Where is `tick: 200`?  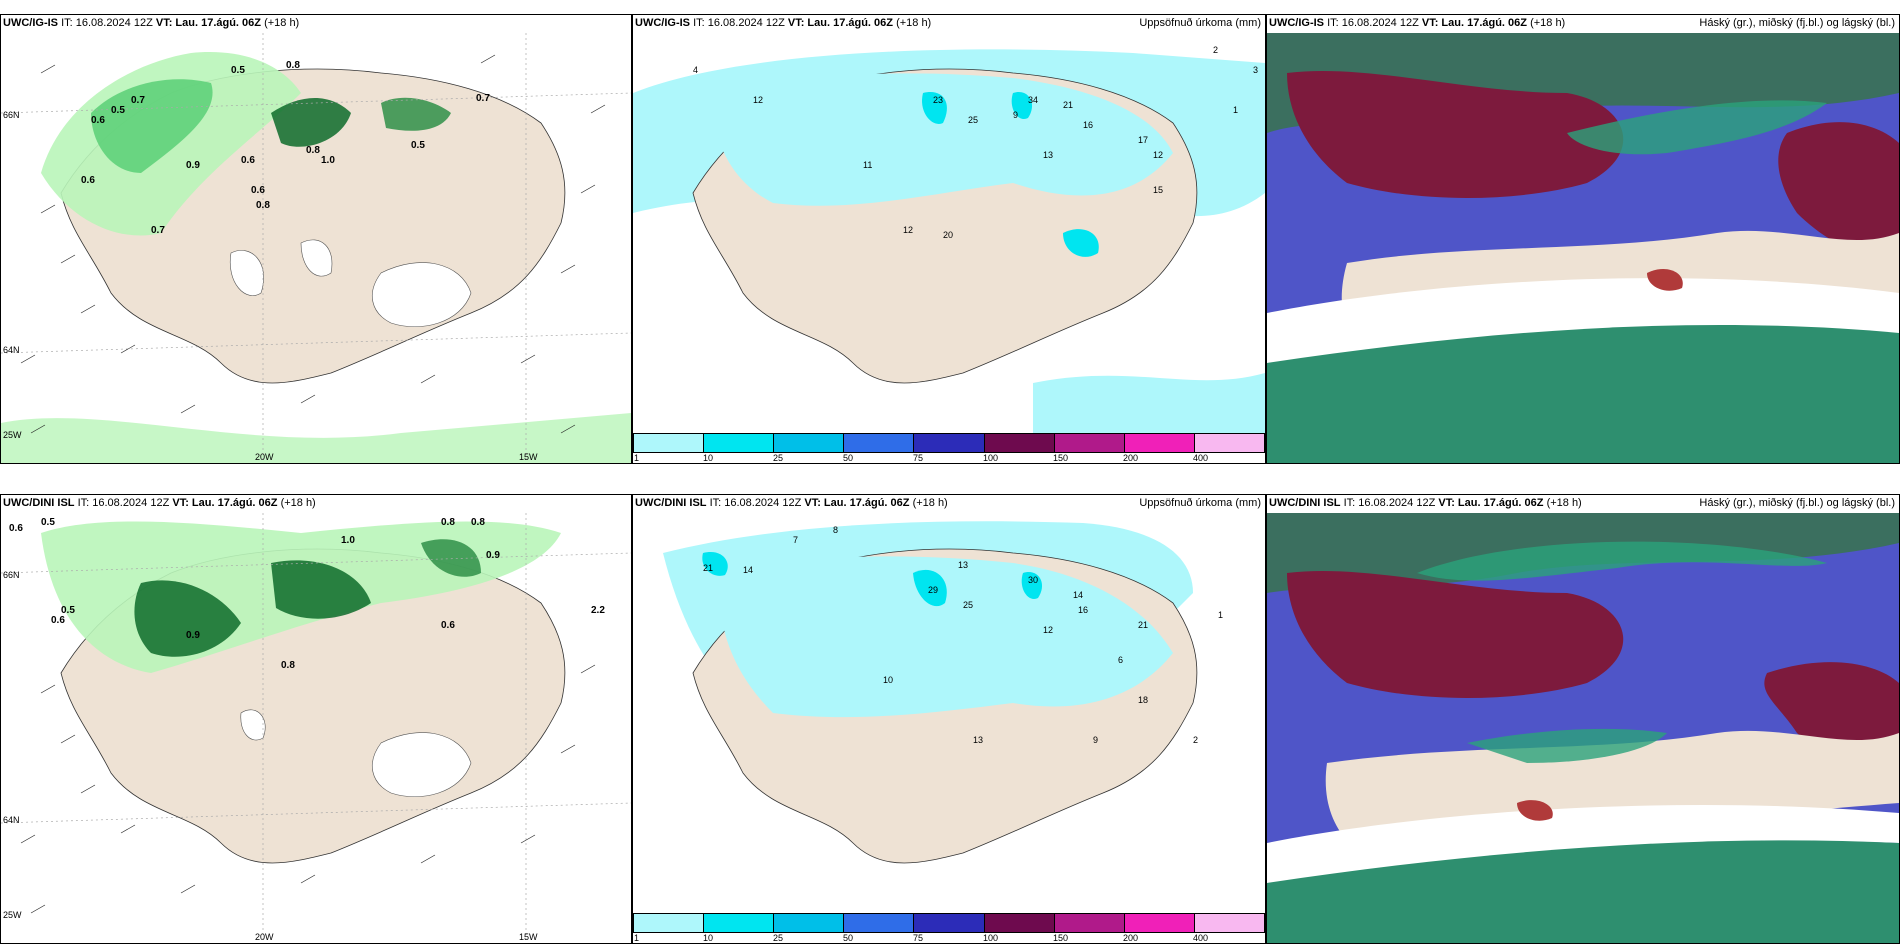
tick: 200 is located at coordinates (1131, 938).